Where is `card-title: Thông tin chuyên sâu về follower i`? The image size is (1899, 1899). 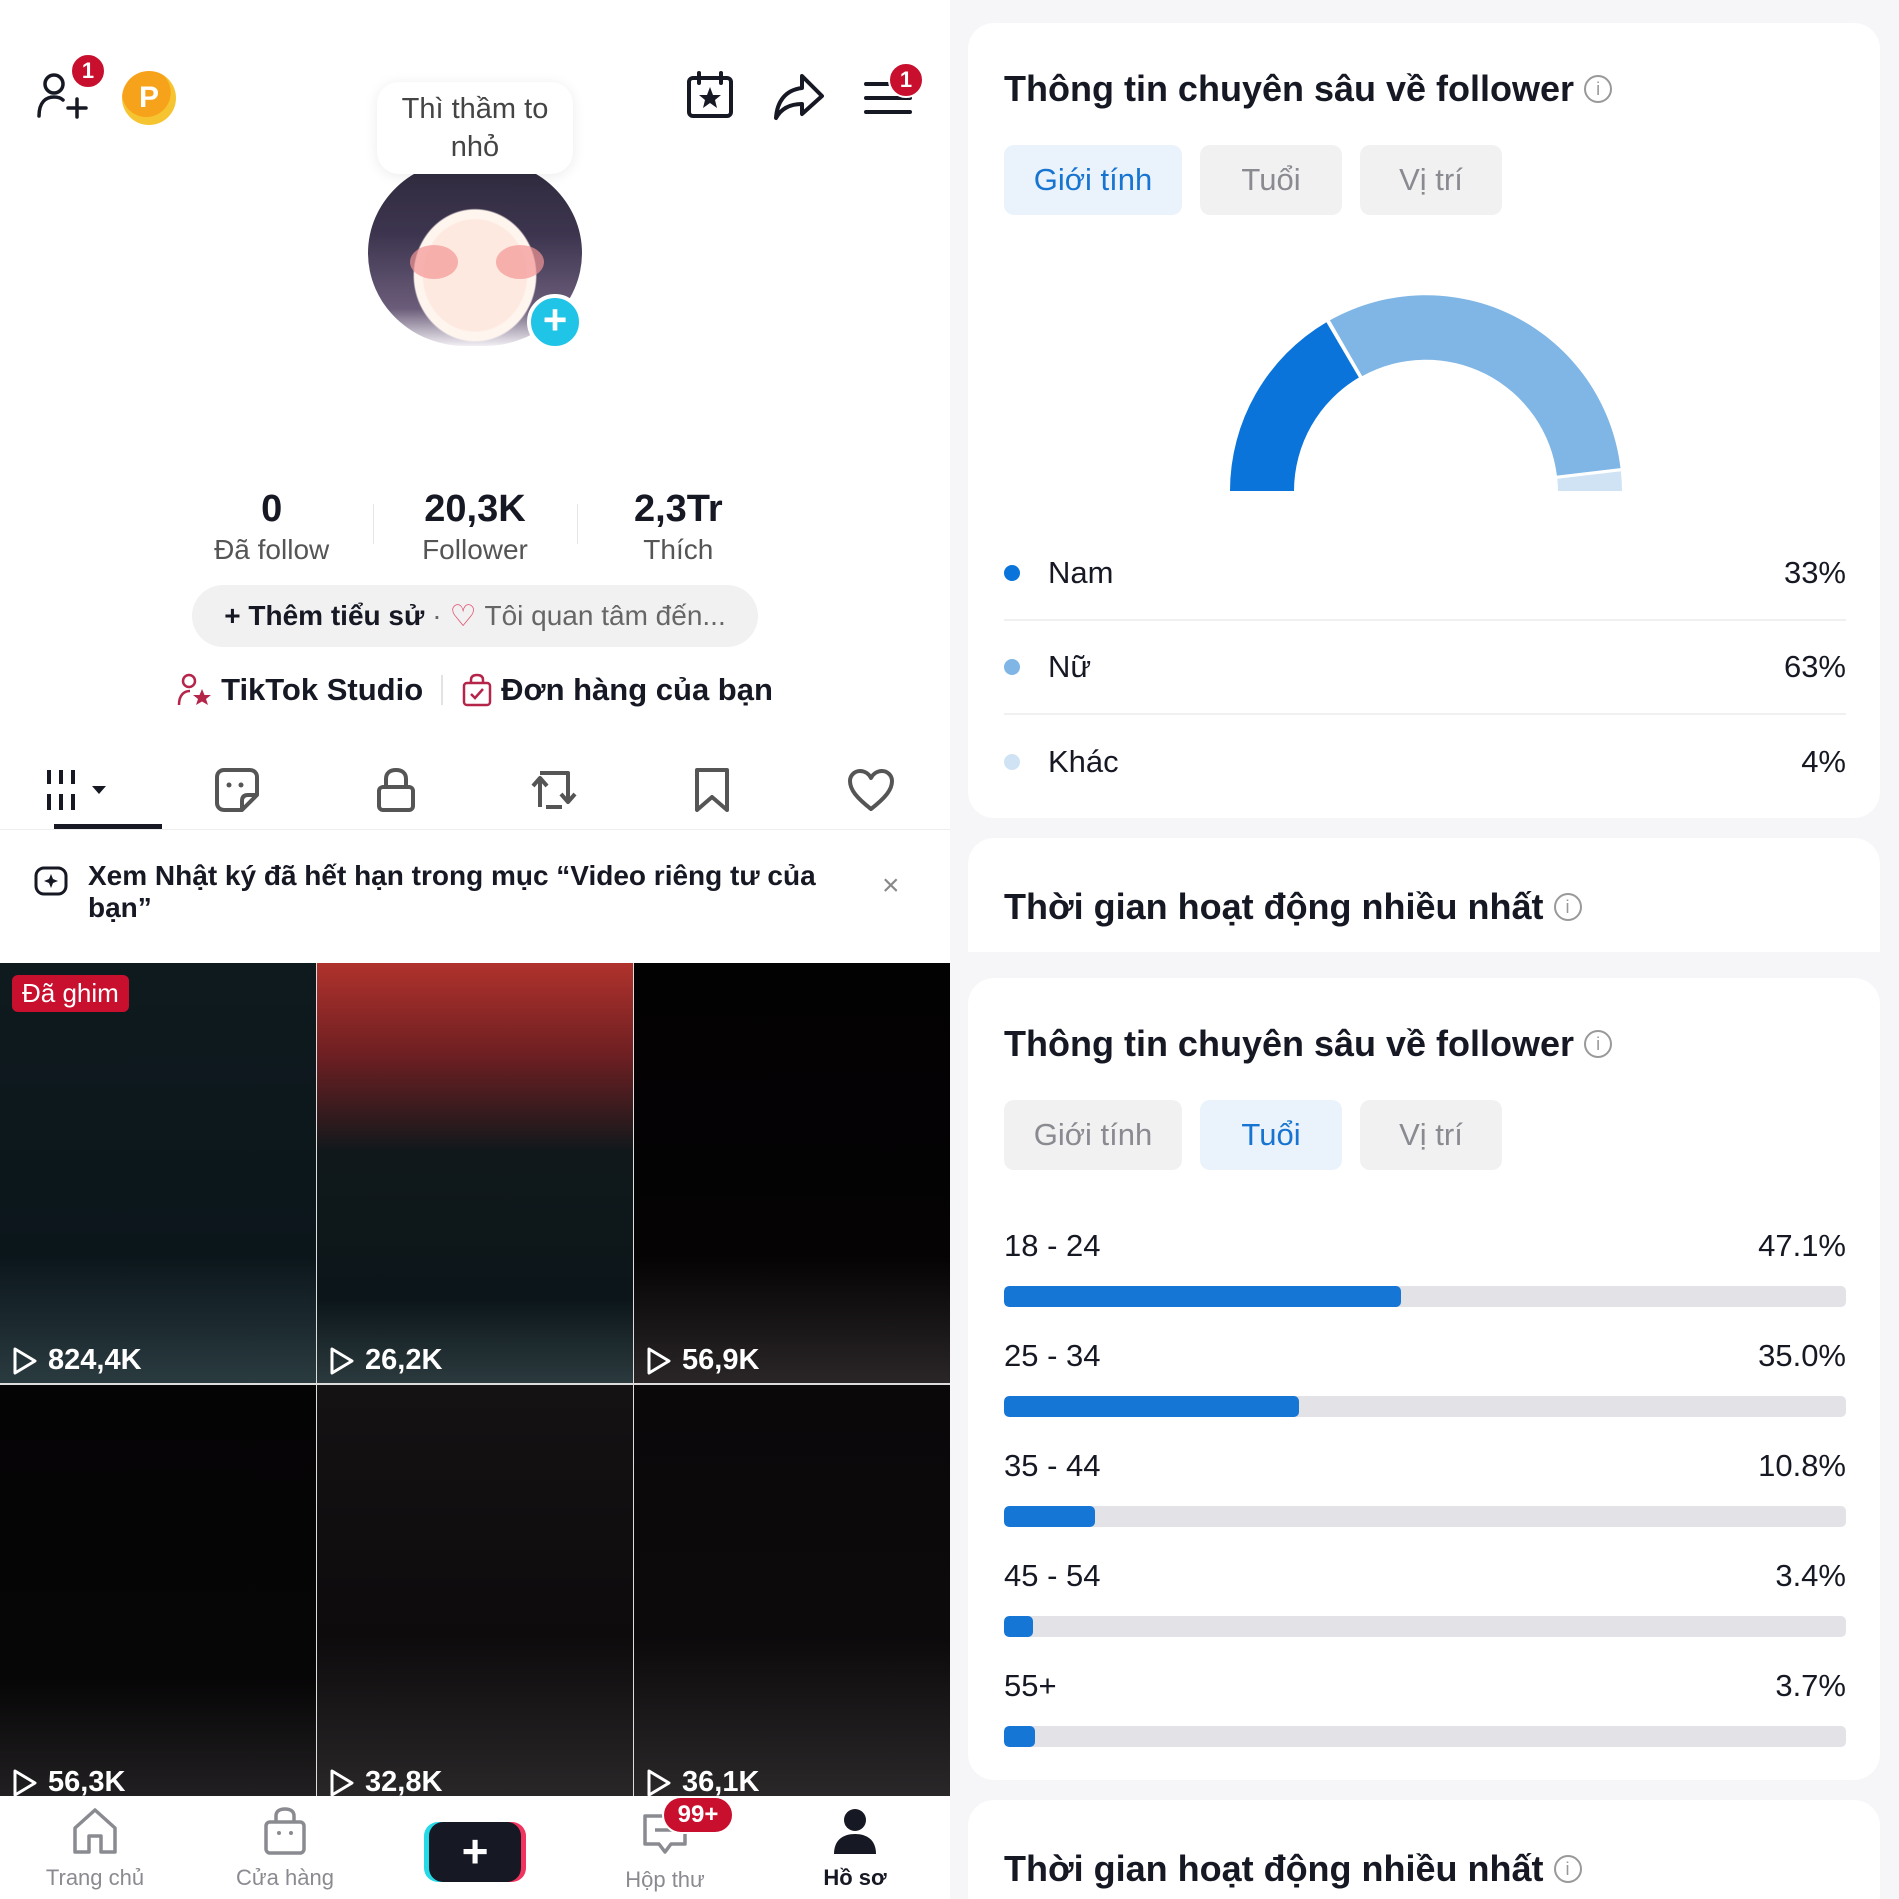 card-title: Thông tin chuyên sâu về follower i is located at coordinates (1308, 1044).